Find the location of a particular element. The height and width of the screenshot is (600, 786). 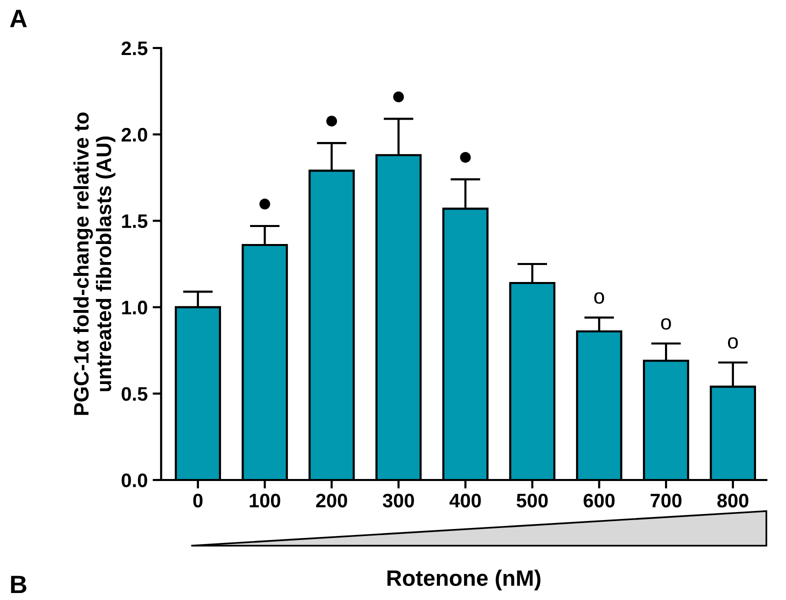

x-axis-title: Rotenone (nM) is located at coordinates (463, 580).